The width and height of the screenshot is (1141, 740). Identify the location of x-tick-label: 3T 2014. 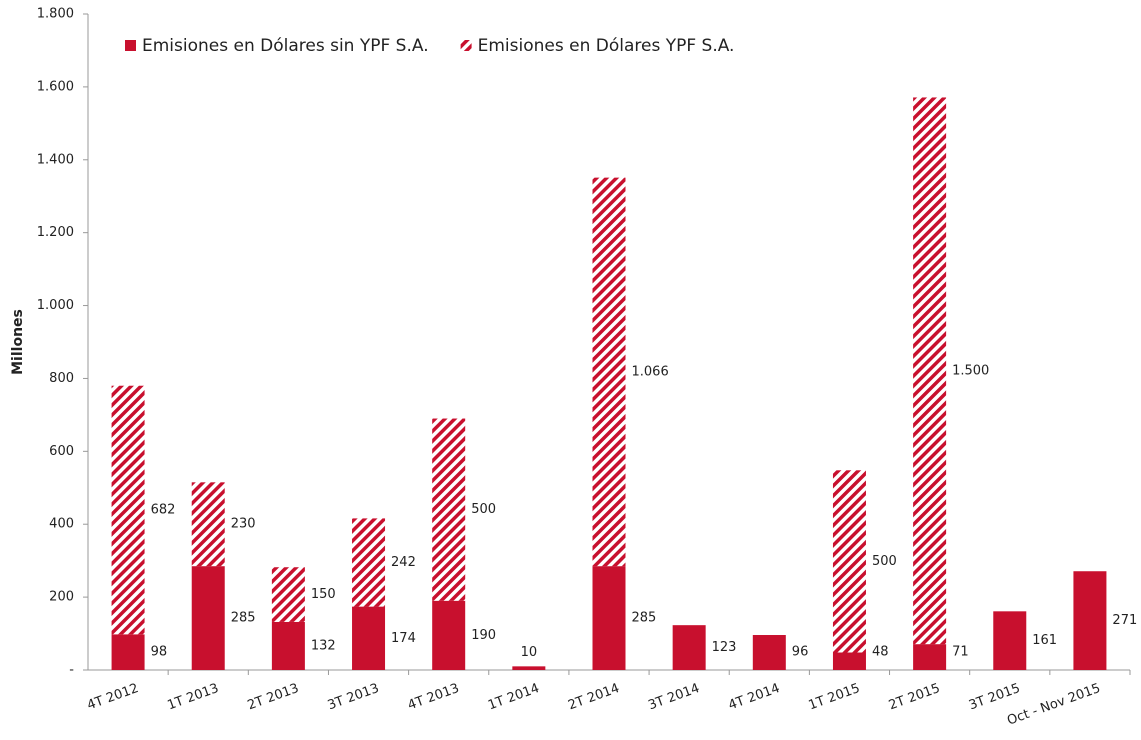
(673, 697).